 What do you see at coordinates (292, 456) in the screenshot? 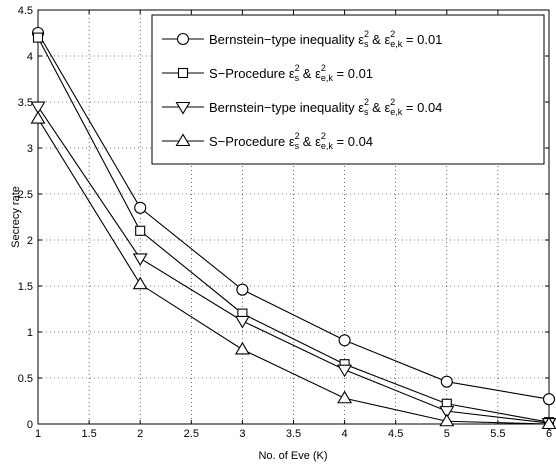
I see `x-axis-label: No. of Eve (K)` at bounding box center [292, 456].